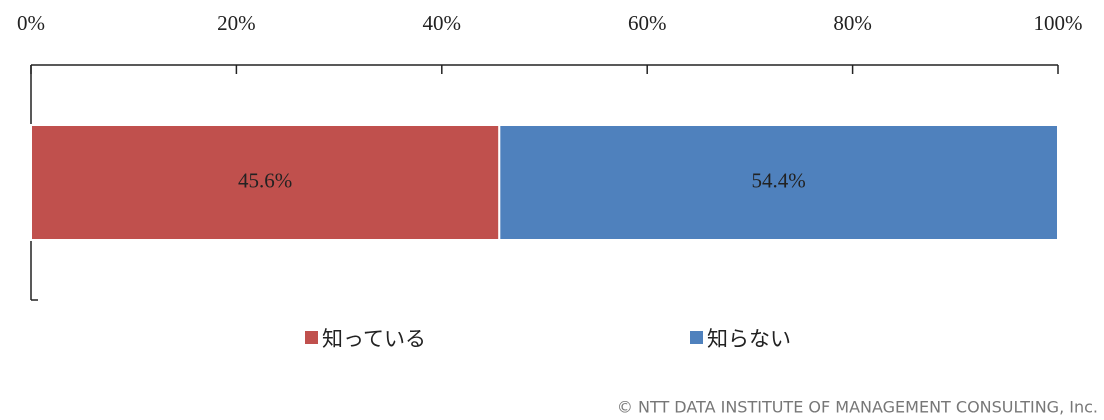 The width and height of the screenshot is (1104, 420). I want to click on x-tick-label: 100%, so click(1058, 23).